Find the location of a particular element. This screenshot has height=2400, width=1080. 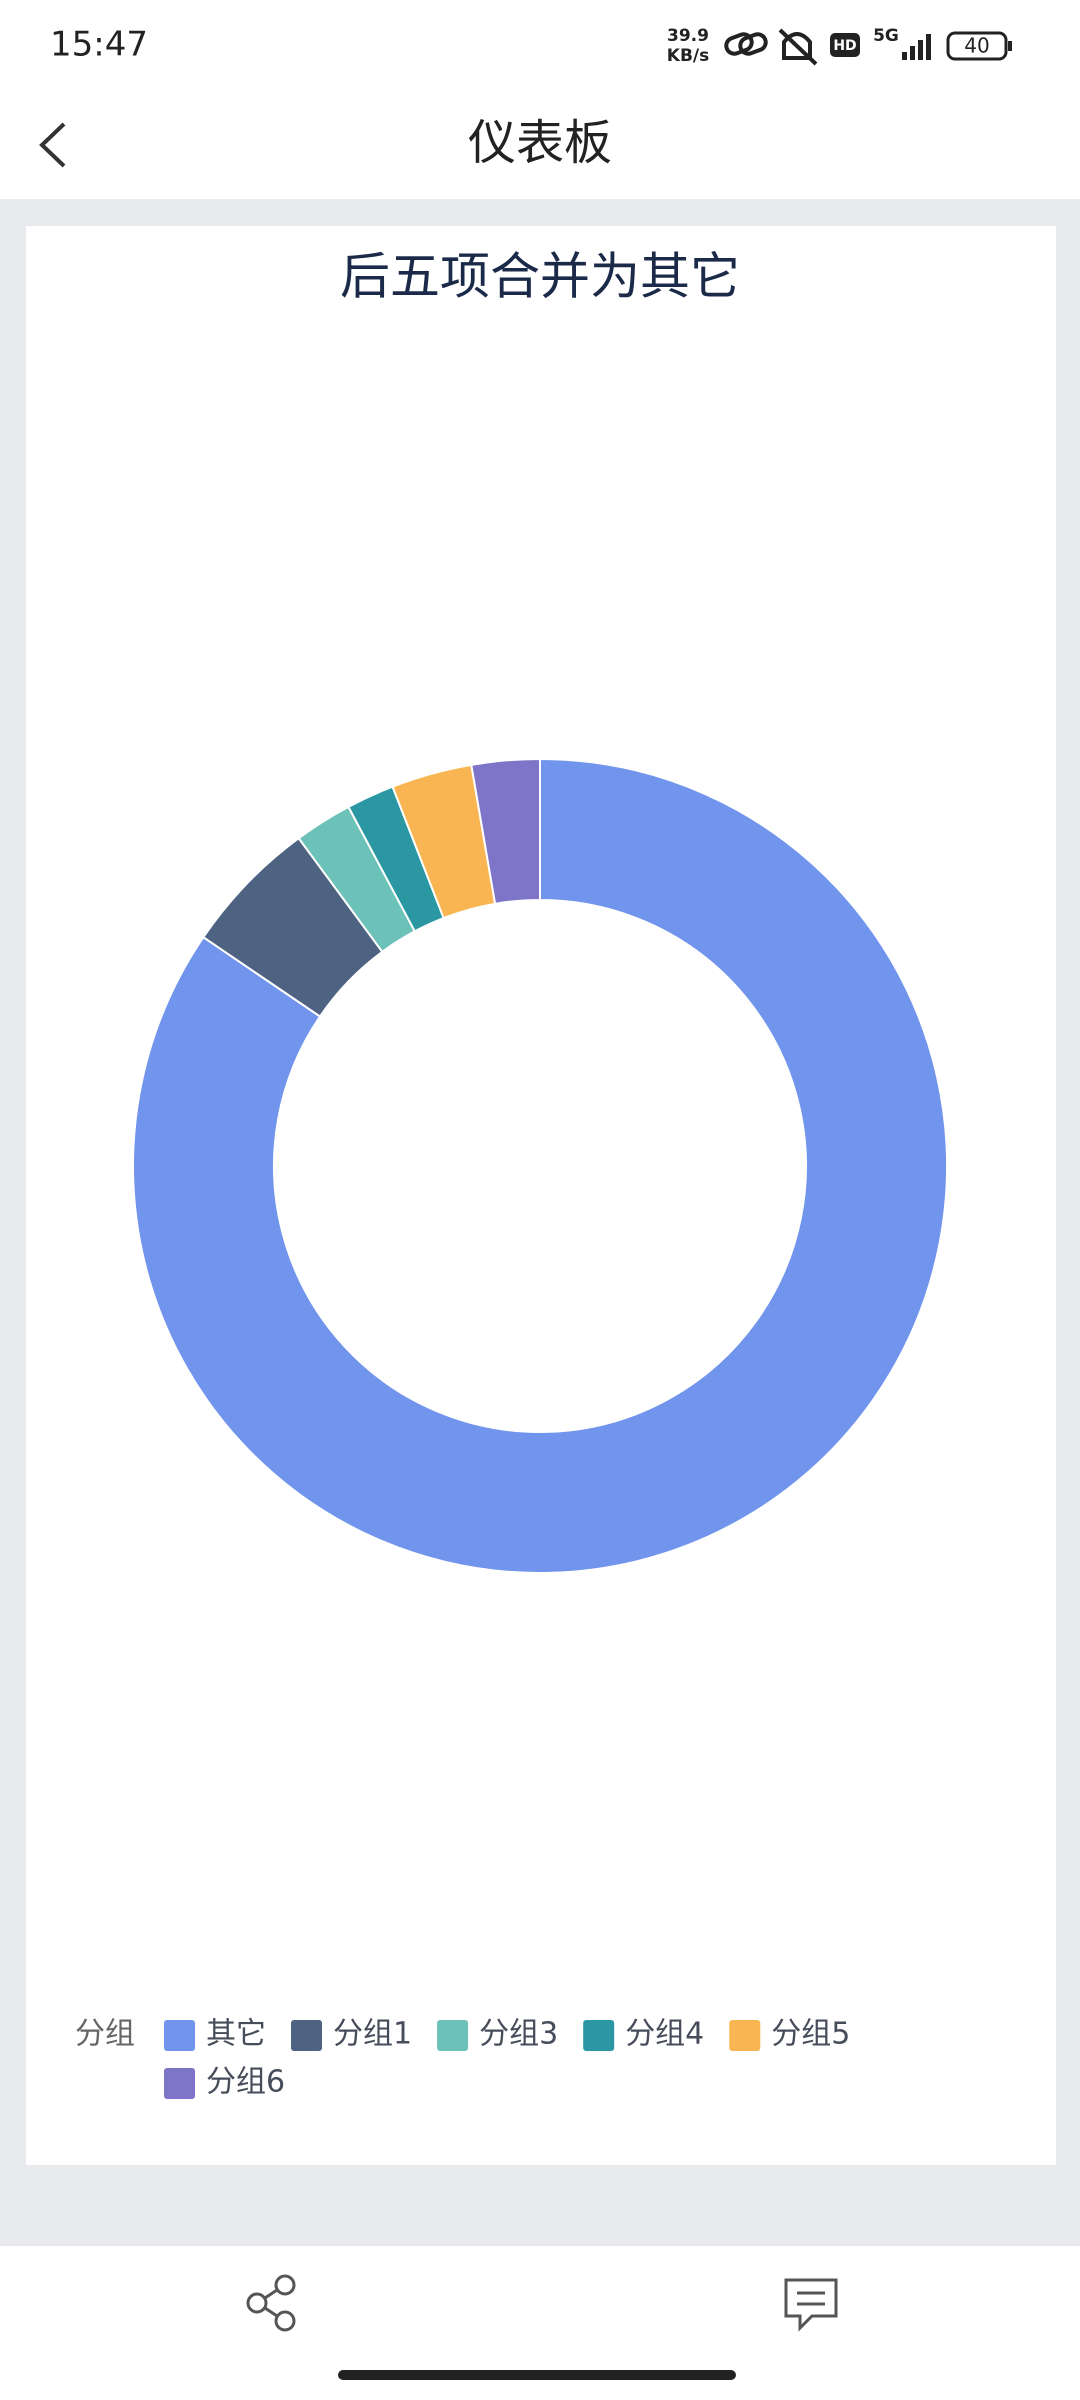

chart-title: 后五项合并为其它 is located at coordinates (540, 277).